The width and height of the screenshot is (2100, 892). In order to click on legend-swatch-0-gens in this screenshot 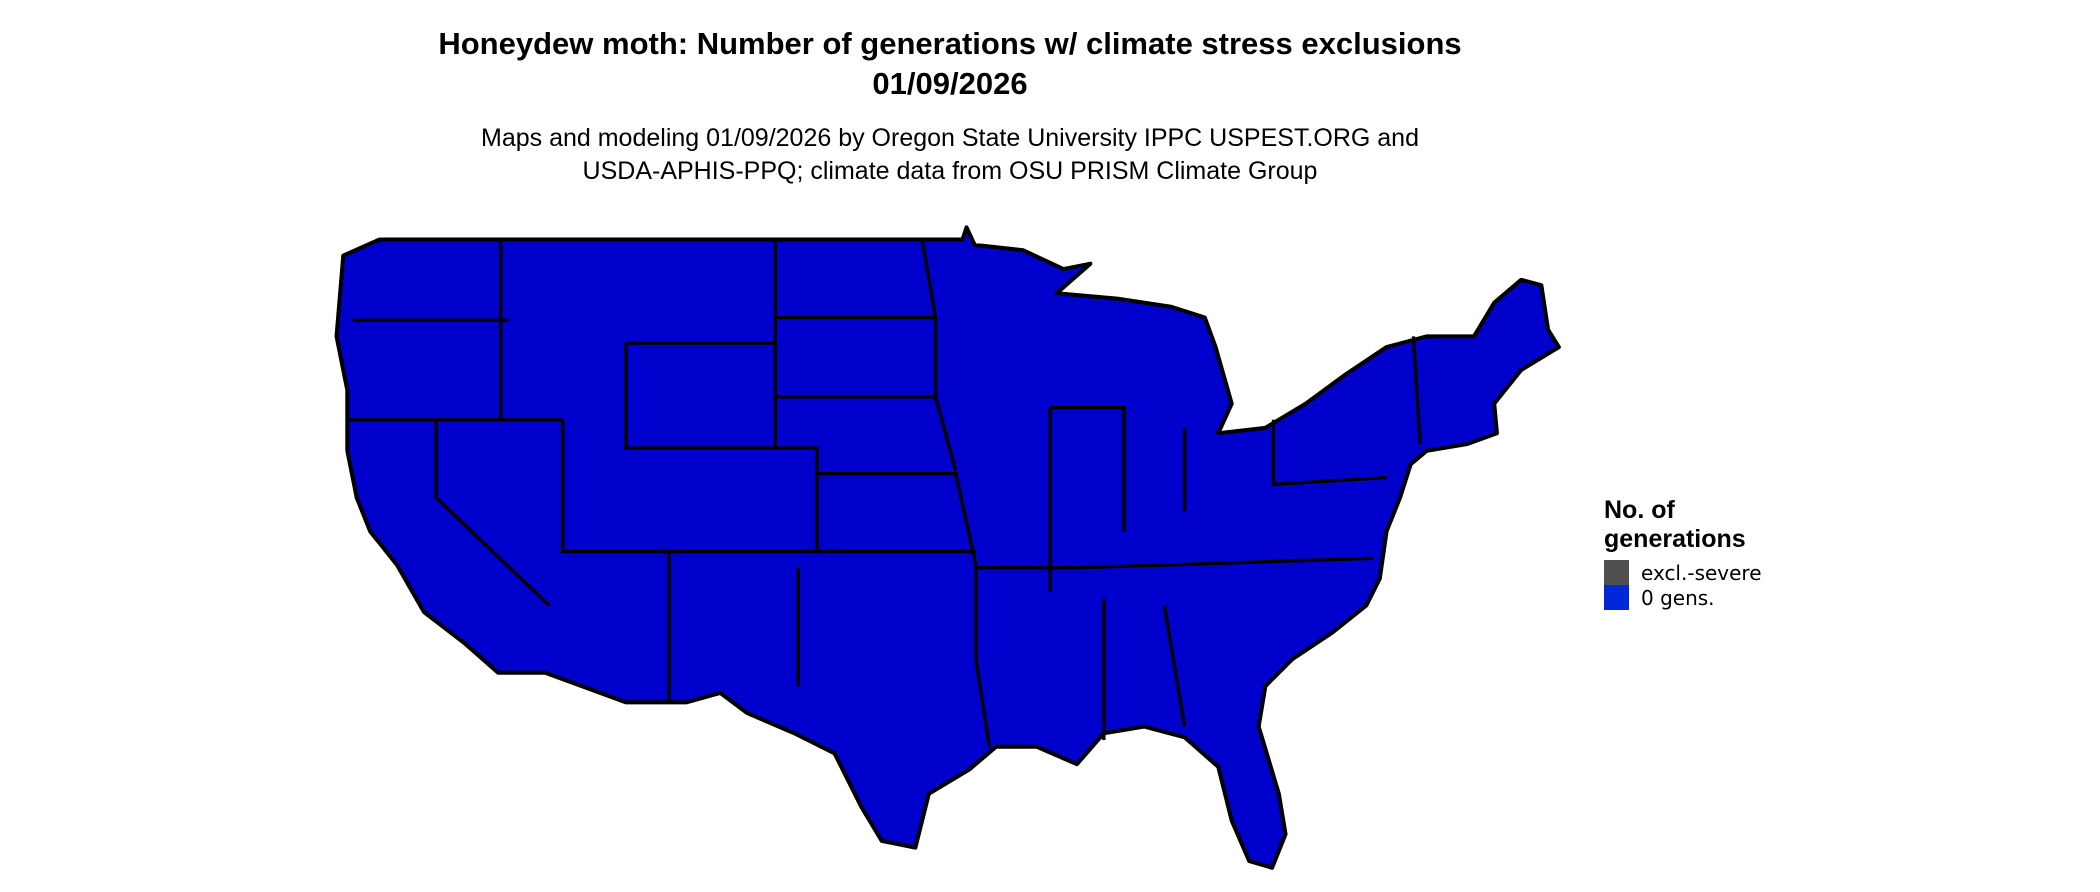, I will do `click(1616, 597)`.